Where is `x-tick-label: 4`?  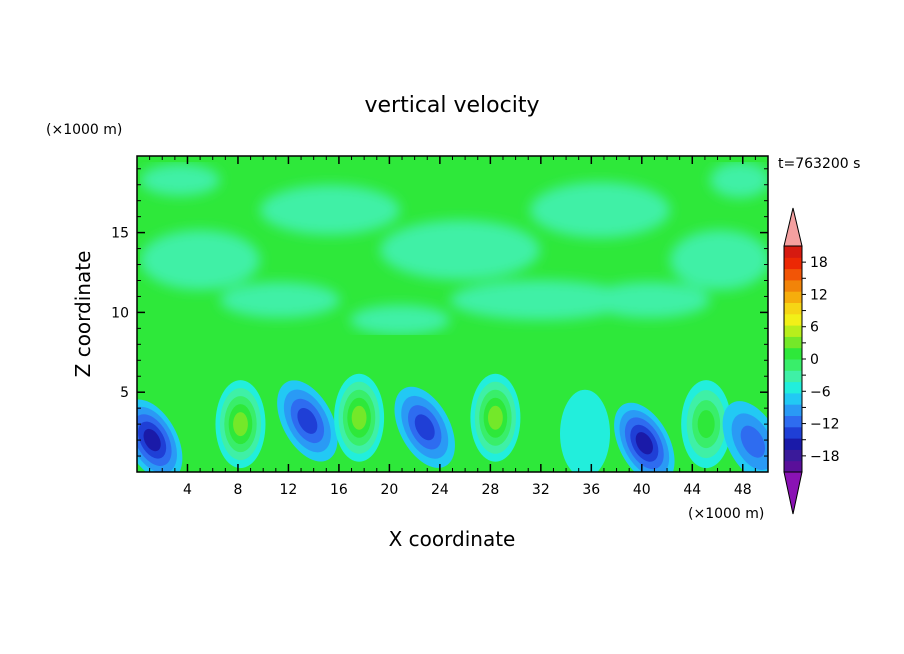 x-tick-label: 4 is located at coordinates (187, 490).